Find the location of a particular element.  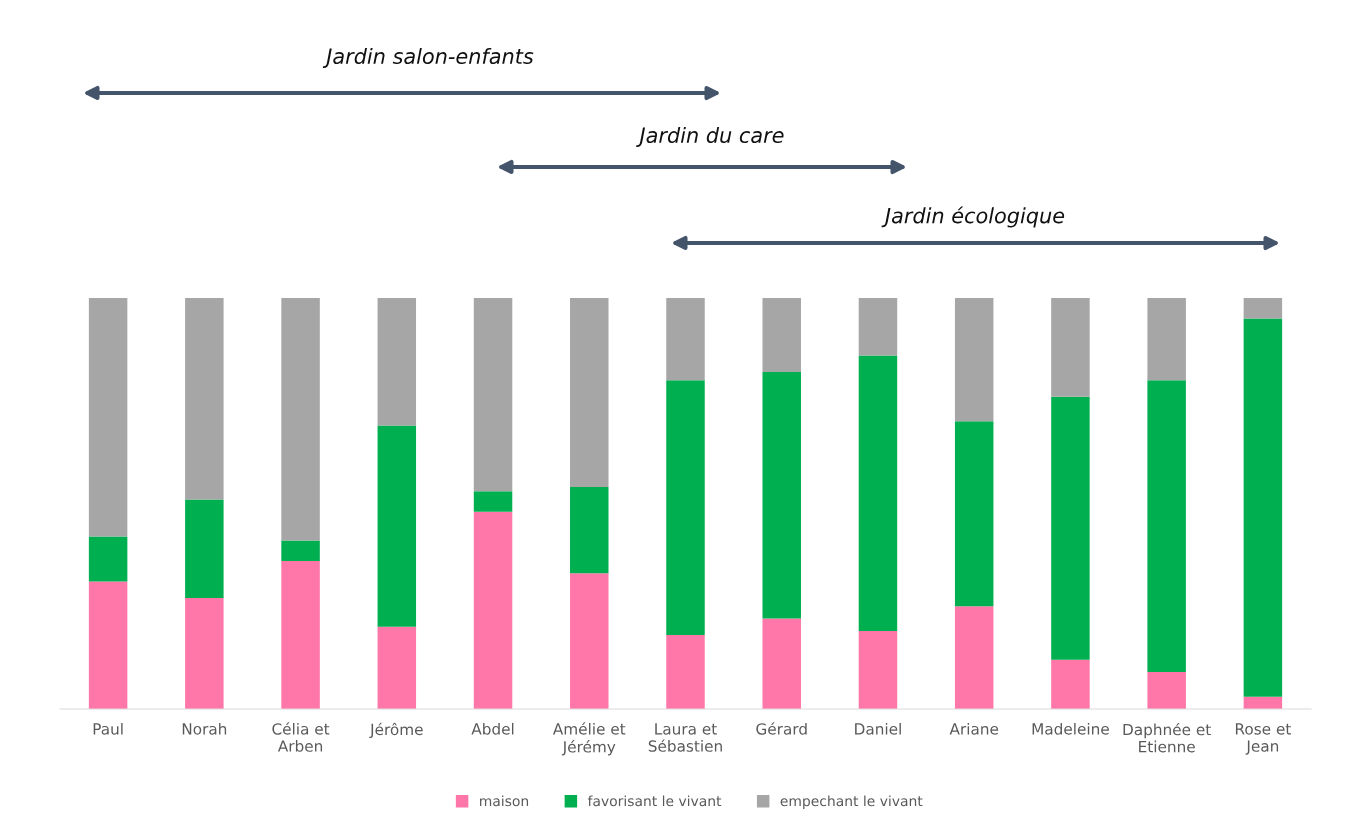

text: Jardin écologique is located at coordinates (973, 217).